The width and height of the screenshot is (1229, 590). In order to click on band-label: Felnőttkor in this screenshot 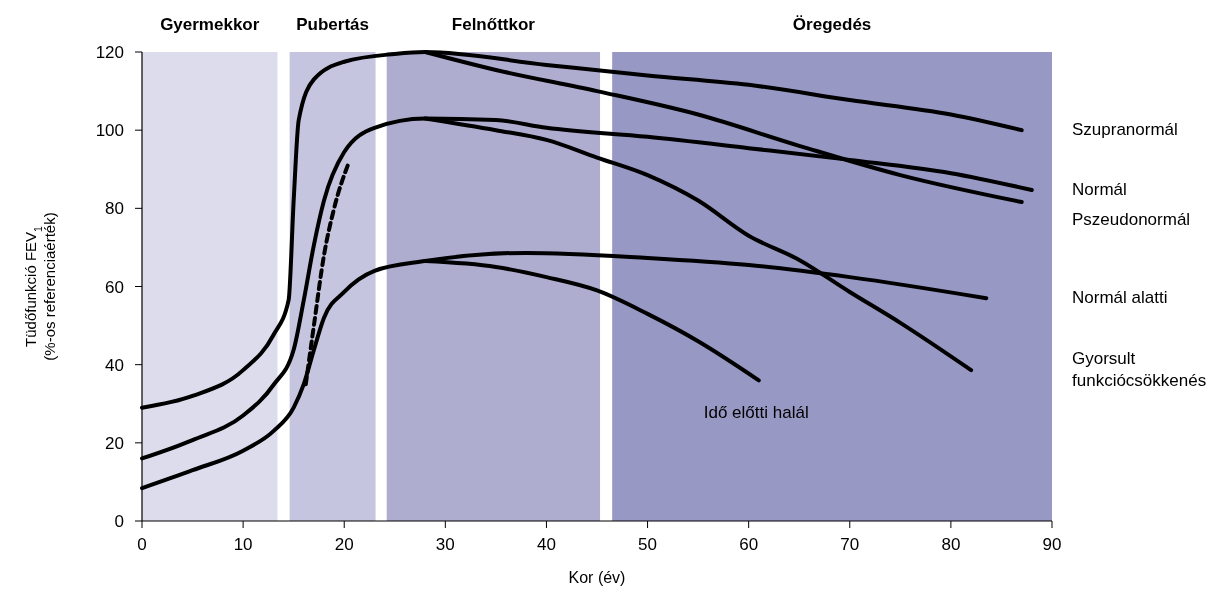, I will do `click(493, 24)`.